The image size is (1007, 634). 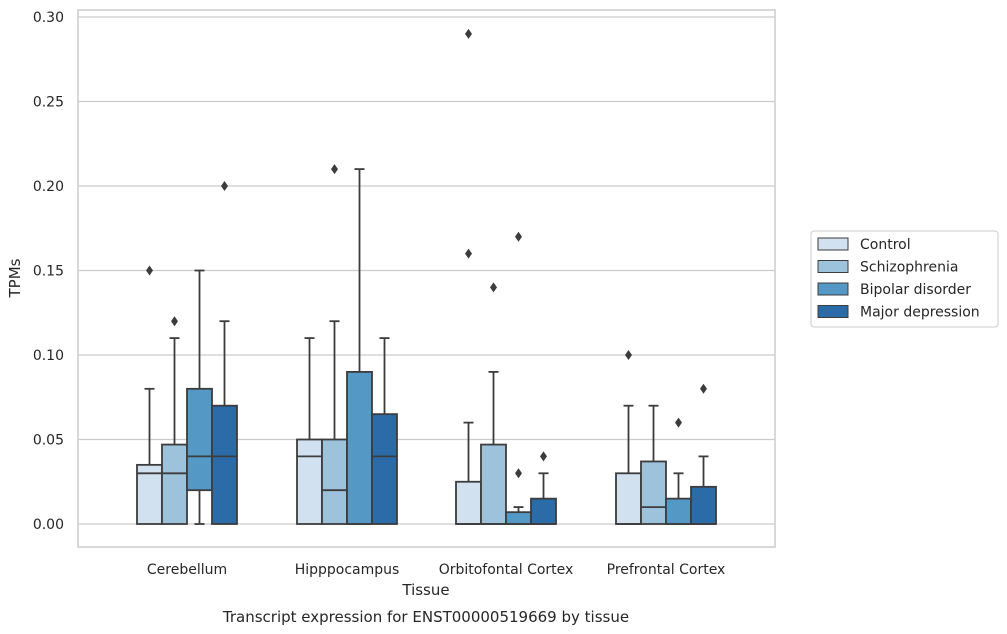 I want to click on x-tick-label: Hipppocampus, so click(x=347, y=570).